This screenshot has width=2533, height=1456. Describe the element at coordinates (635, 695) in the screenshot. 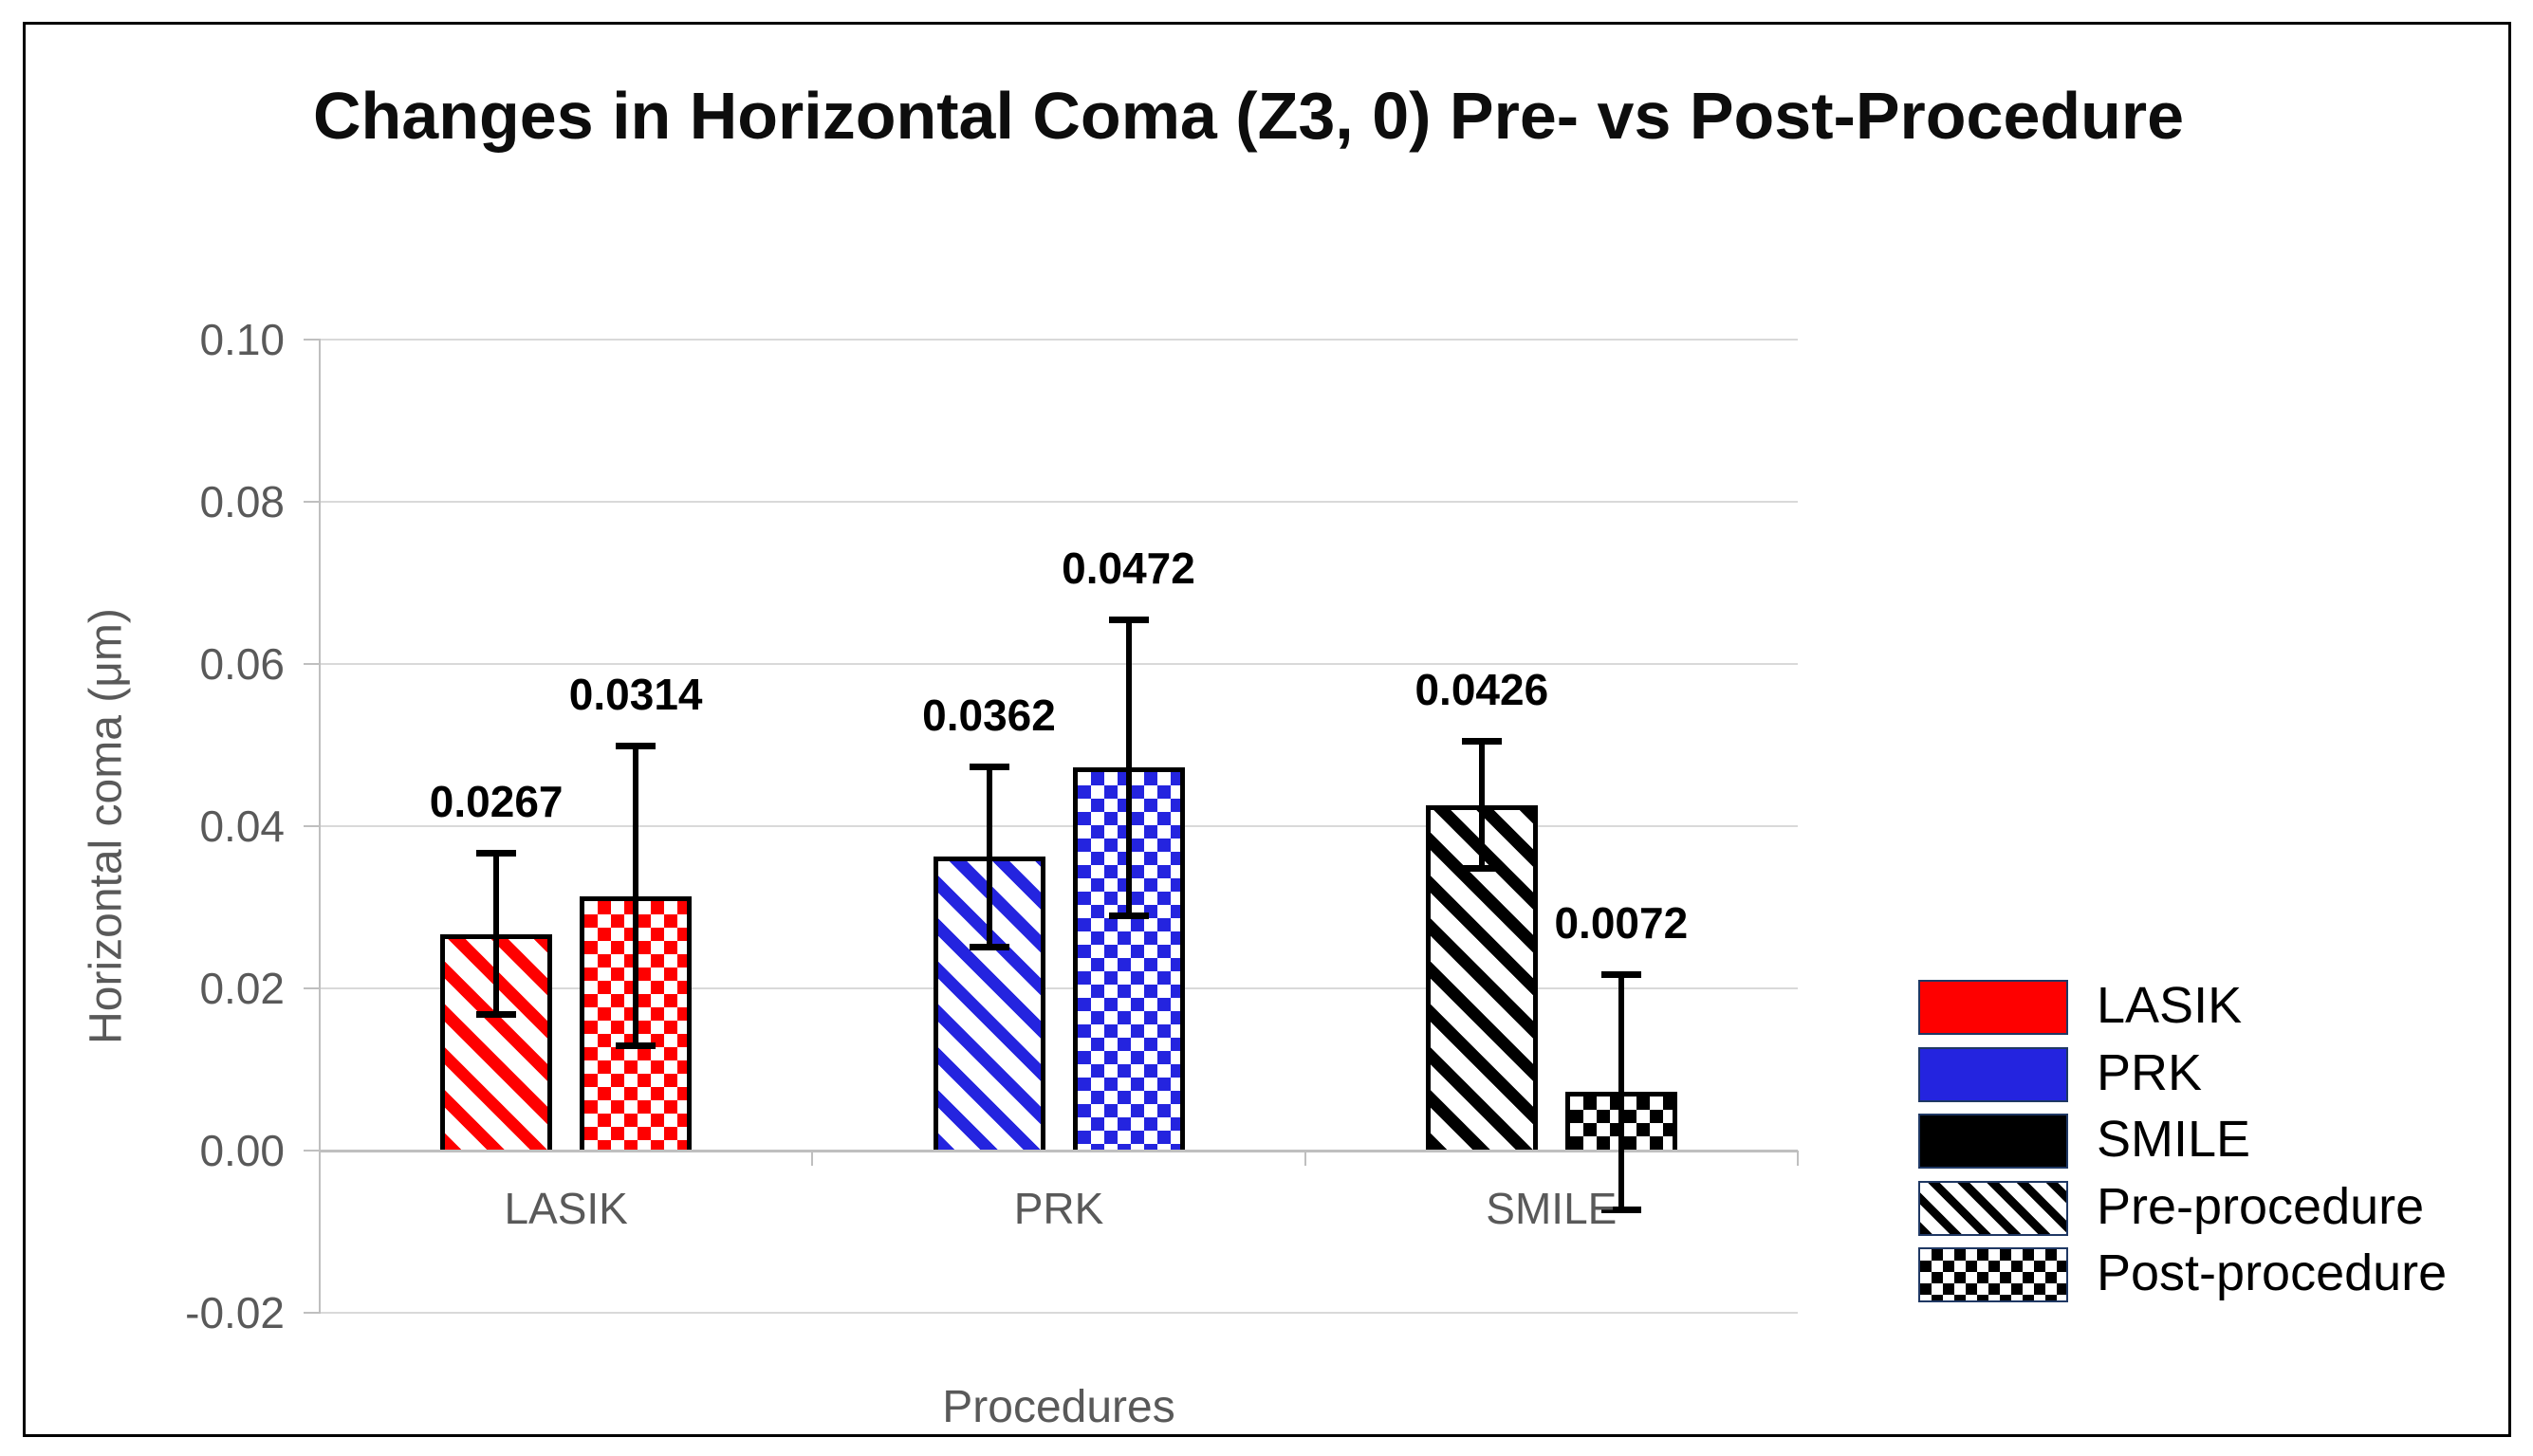

I see `value-label: 0.0314` at that location.